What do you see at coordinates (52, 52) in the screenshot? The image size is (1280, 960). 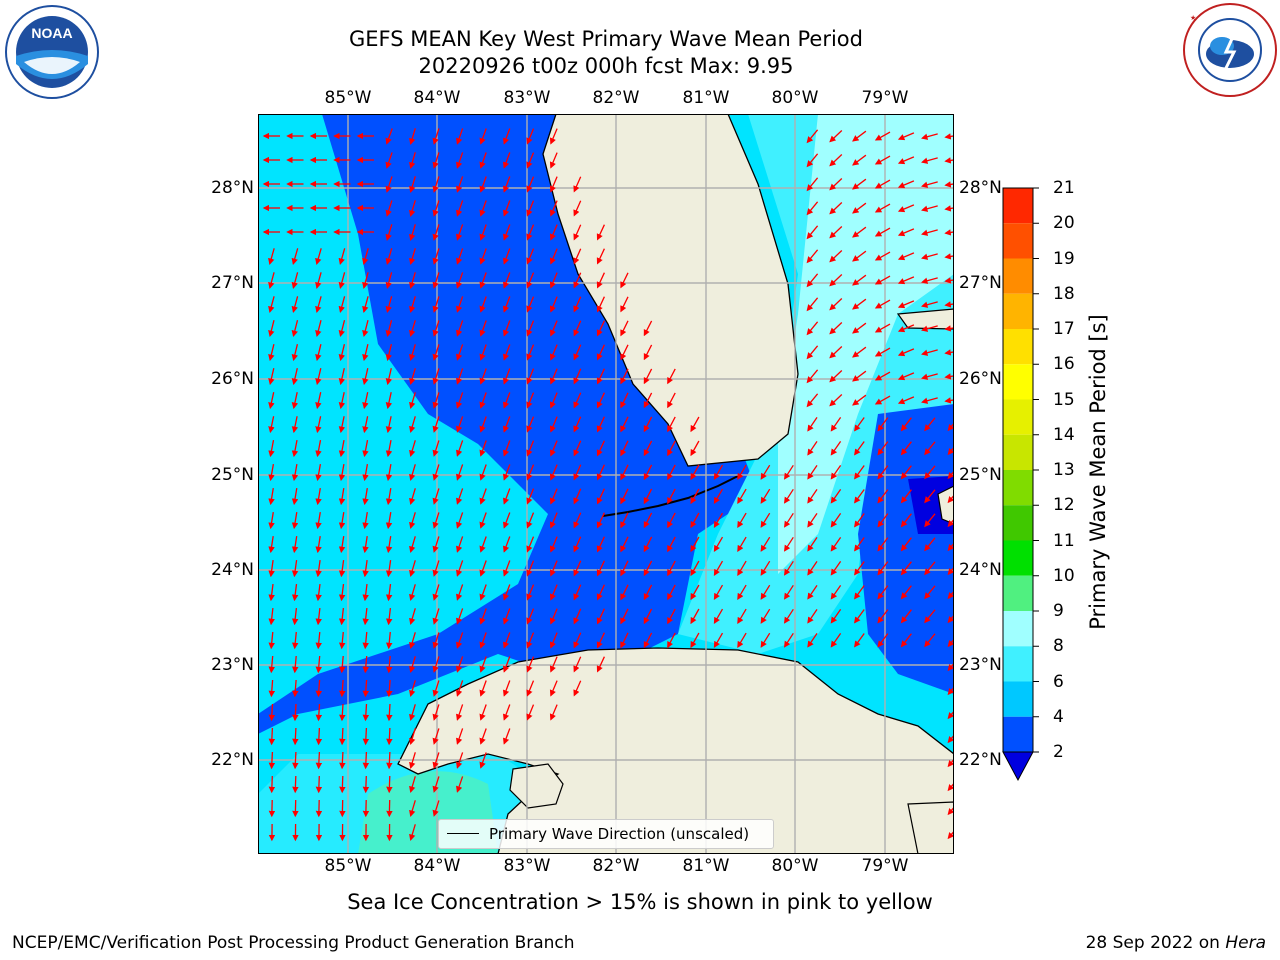 I see `noaa-logo: NOAA` at bounding box center [52, 52].